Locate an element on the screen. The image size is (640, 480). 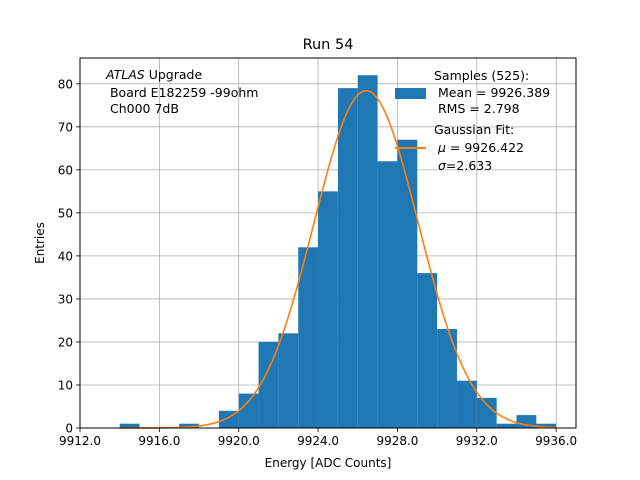
y-tick-label: 40 is located at coordinates (65, 256).